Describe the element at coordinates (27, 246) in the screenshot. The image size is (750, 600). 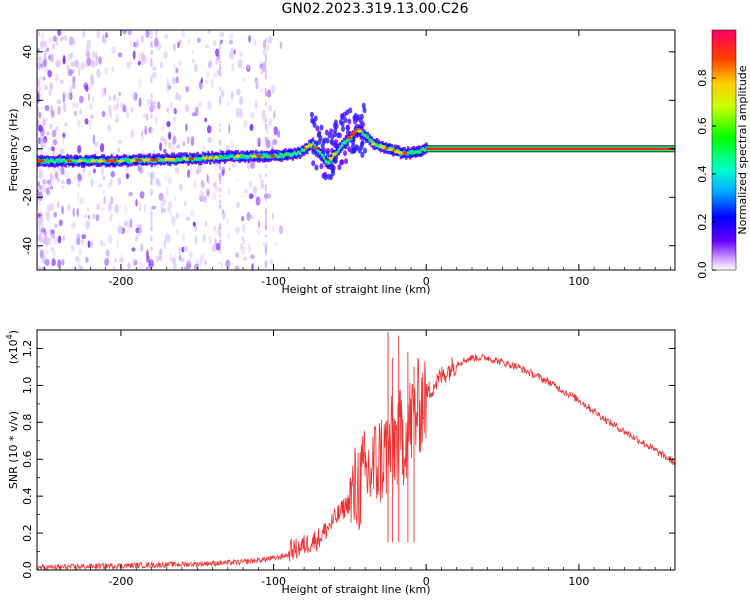
I see `spectrogram-y-tick-label: -40` at that location.